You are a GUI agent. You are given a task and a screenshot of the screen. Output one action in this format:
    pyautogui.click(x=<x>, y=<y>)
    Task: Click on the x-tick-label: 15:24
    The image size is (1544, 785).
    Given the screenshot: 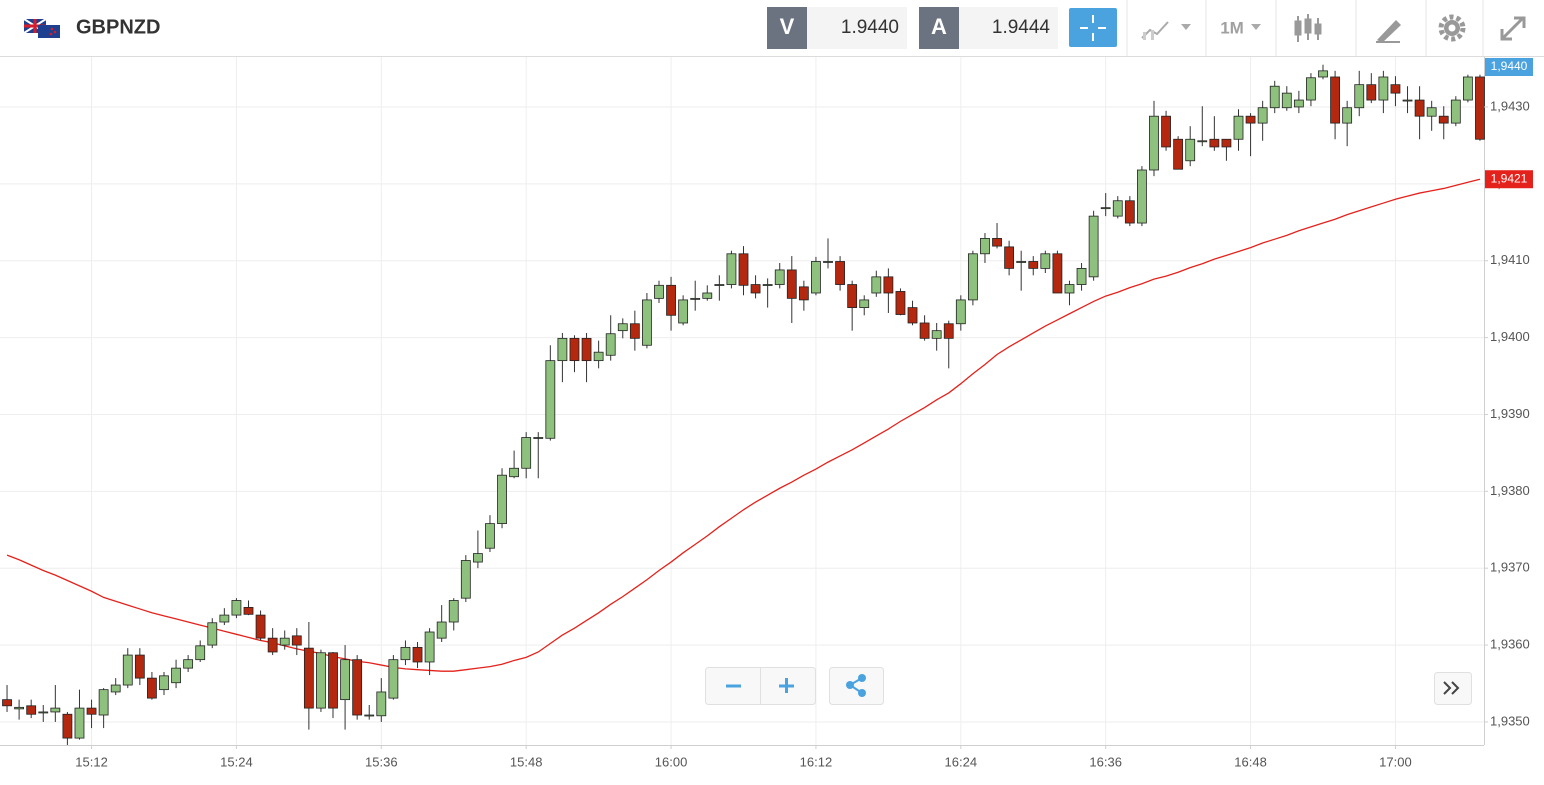 What is the action you would take?
    pyautogui.click(x=236, y=761)
    